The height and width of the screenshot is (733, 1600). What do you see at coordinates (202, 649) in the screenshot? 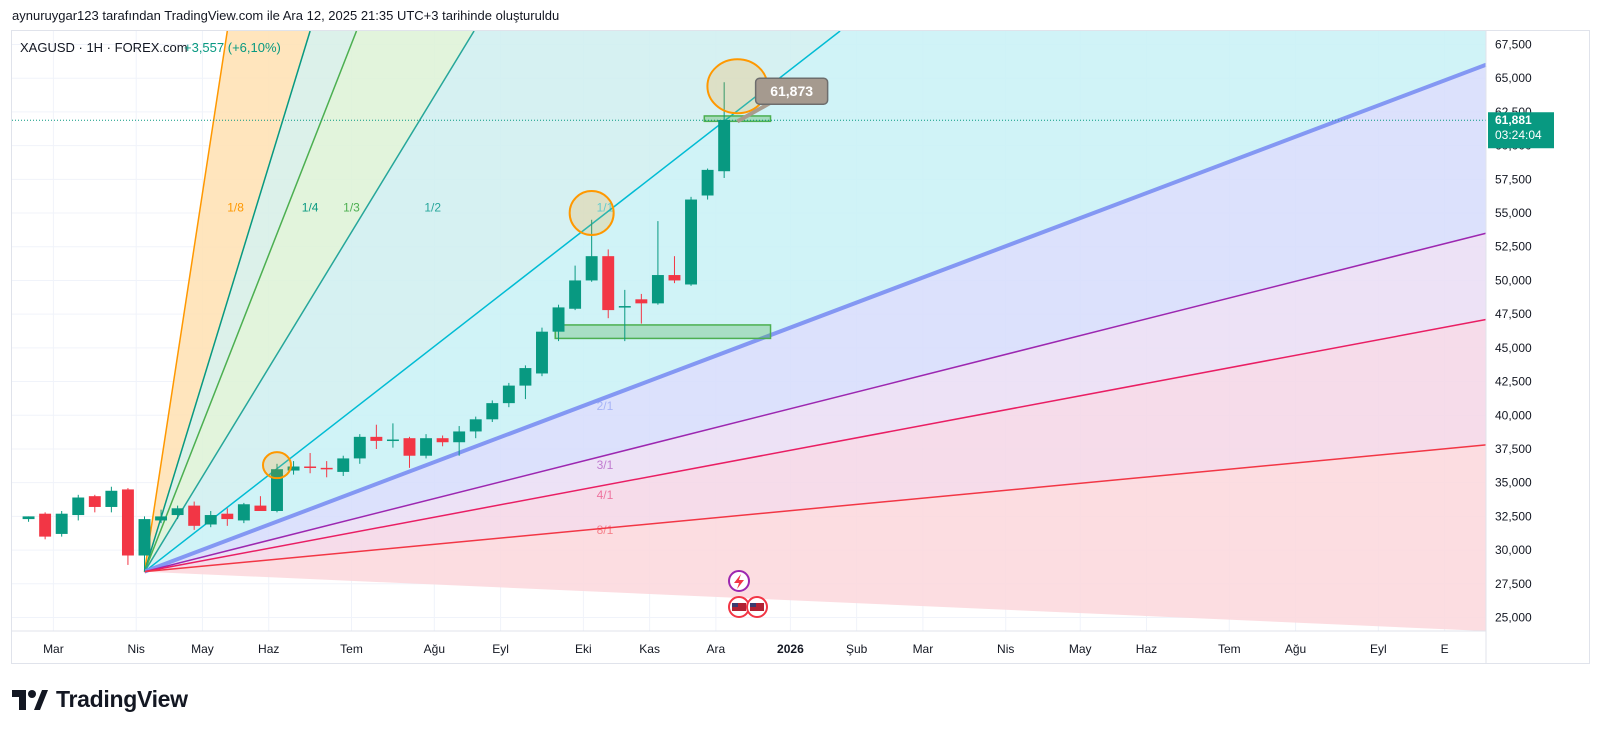
I see `x-tick-label: May` at bounding box center [202, 649].